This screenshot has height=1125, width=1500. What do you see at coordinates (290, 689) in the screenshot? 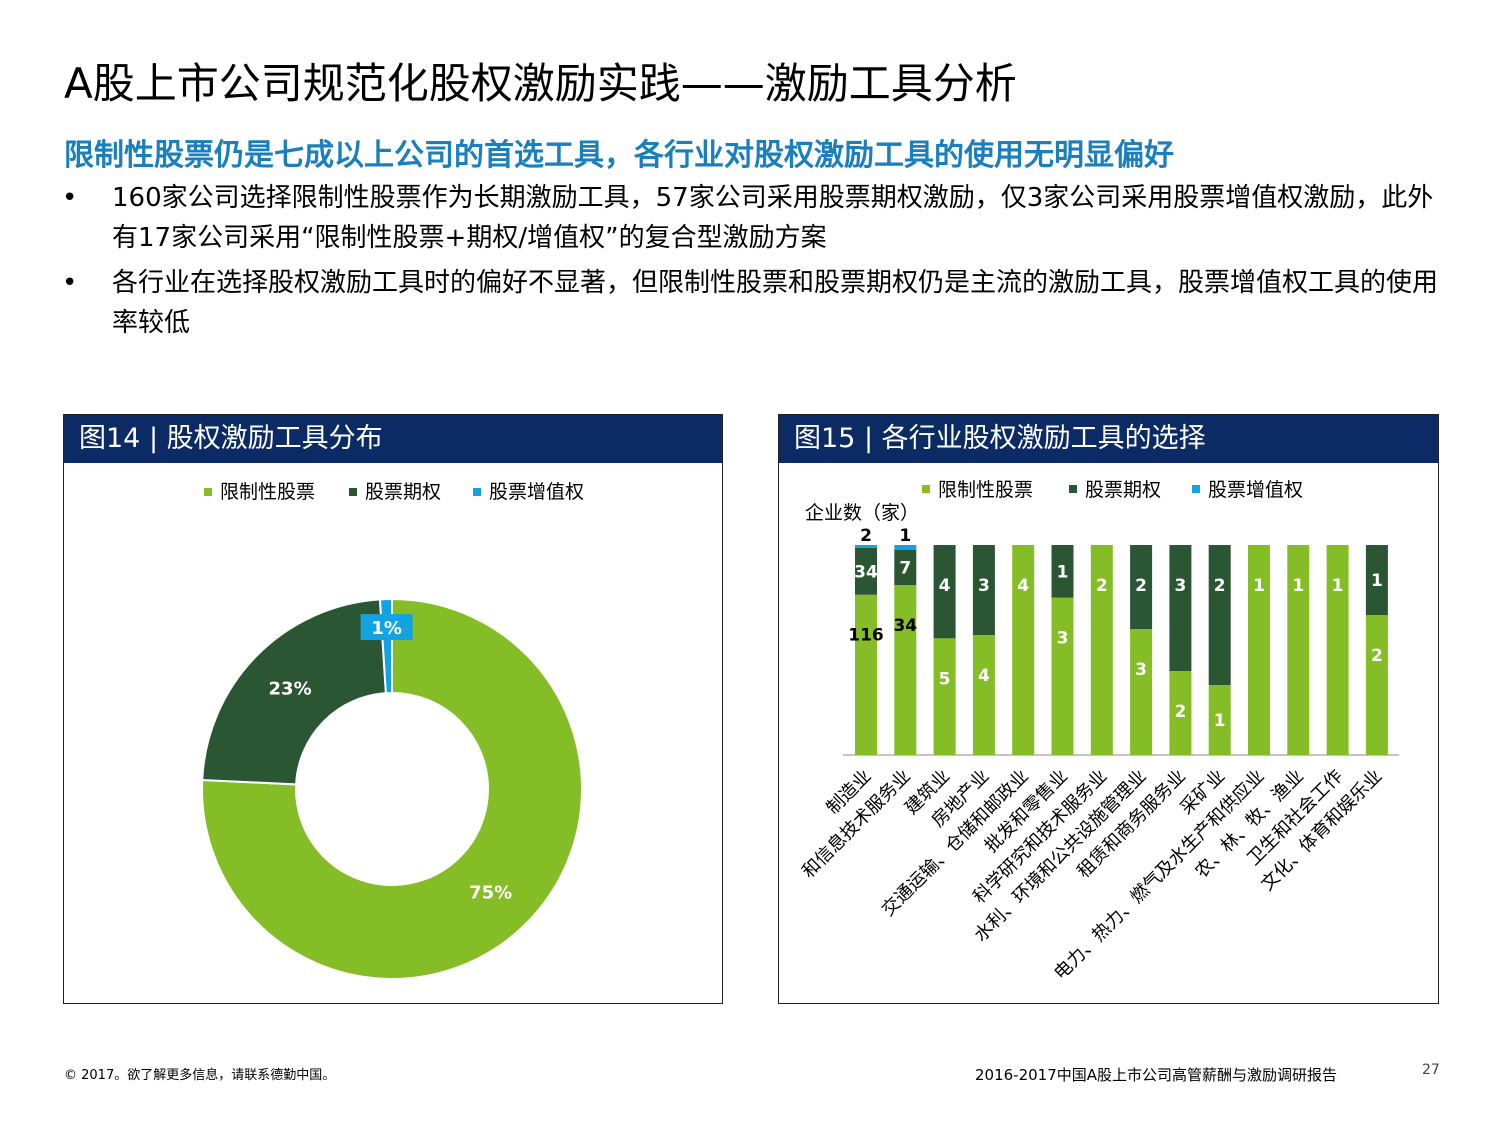
I see `data-label: 23%` at bounding box center [290, 689].